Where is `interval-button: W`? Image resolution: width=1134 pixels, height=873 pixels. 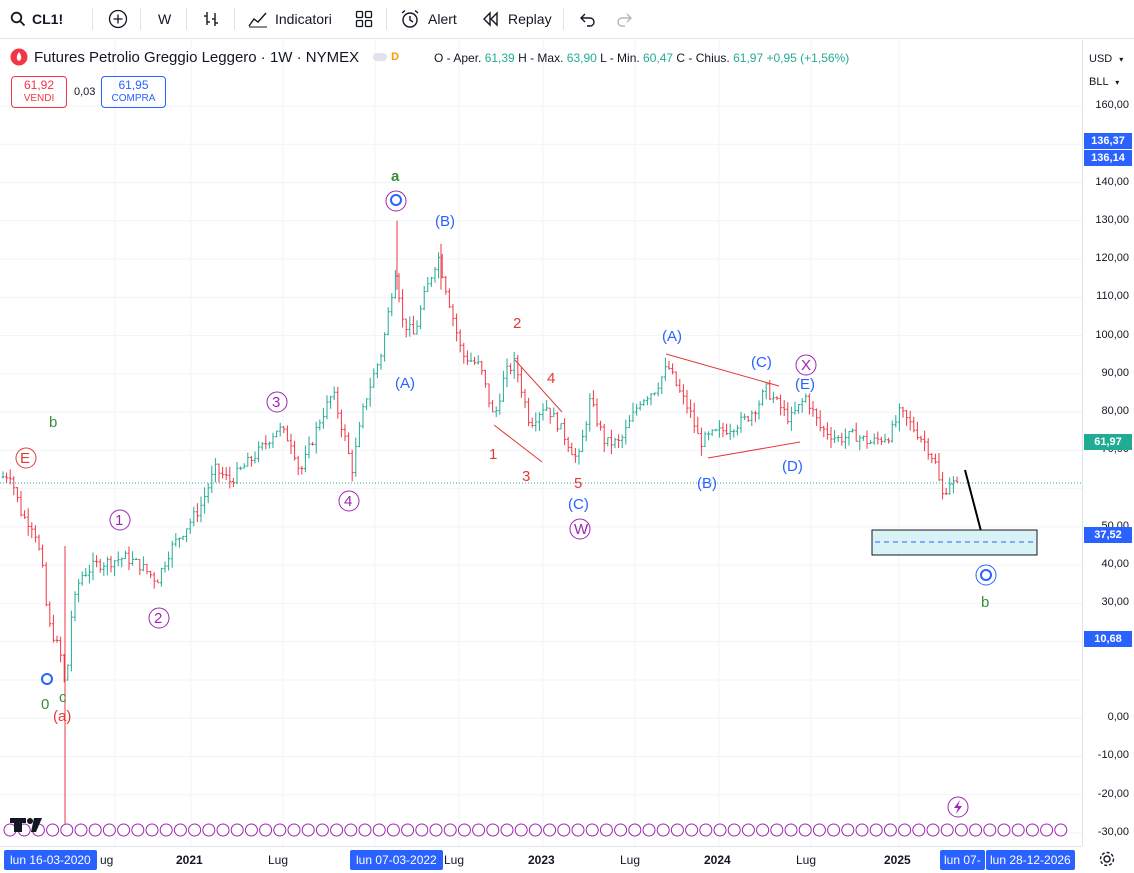 interval-button: W is located at coordinates (164, 19).